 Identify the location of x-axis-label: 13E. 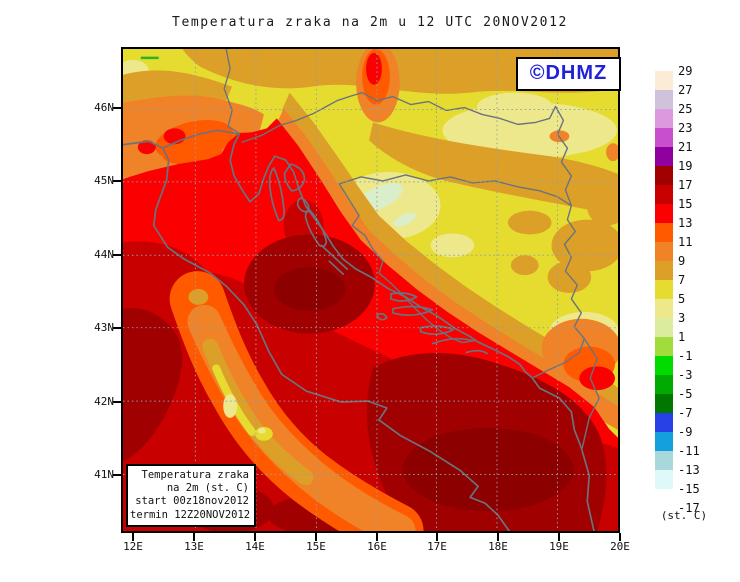
(194, 546).